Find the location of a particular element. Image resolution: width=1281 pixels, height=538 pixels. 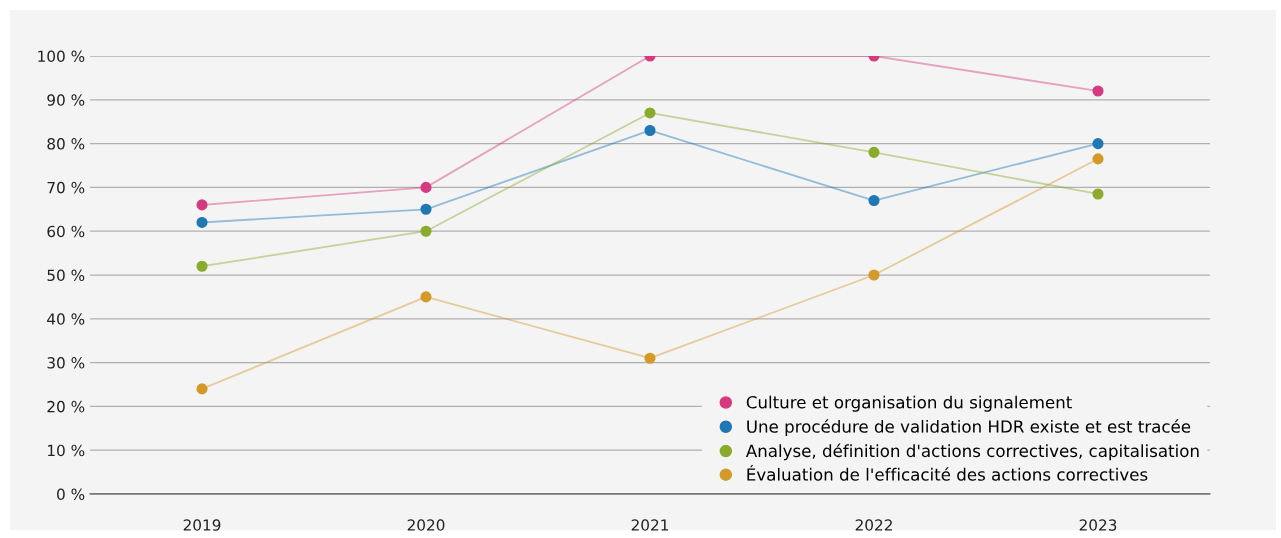

legend-label: Culture et organisation du signalement is located at coordinates (909, 403).